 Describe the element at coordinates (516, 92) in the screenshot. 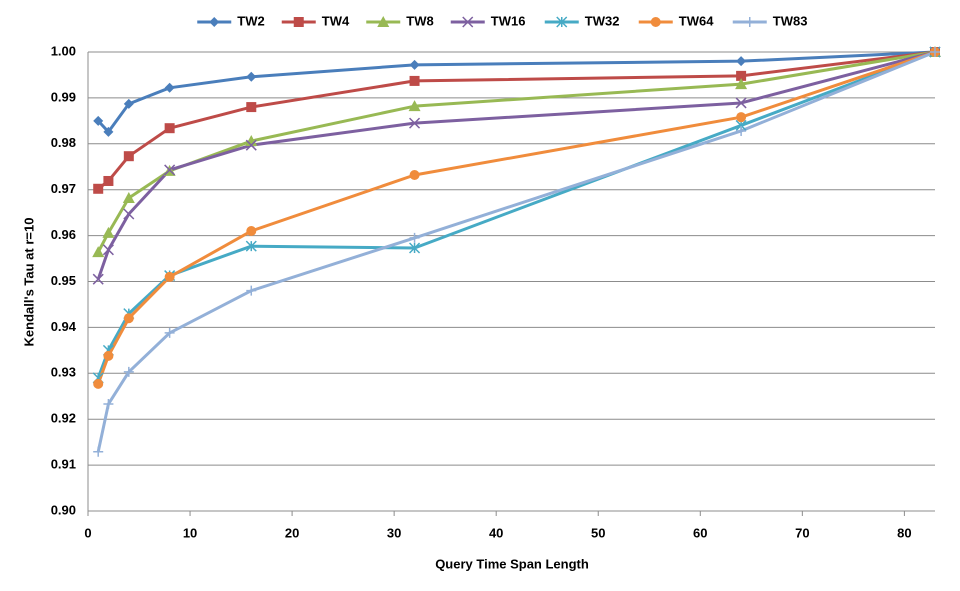

I see `series-line` at that location.